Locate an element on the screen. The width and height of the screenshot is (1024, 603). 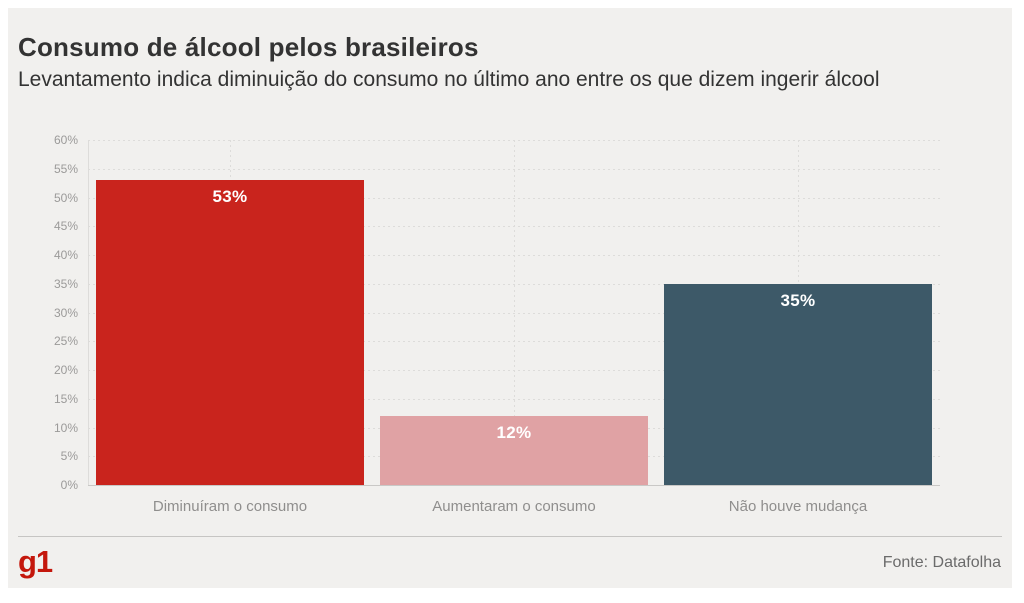
bar-1: 53% is located at coordinates (230, 332).